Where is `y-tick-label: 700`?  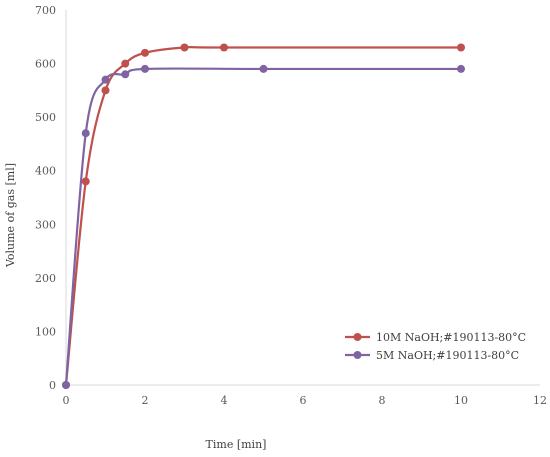
y-tick-label: 700 is located at coordinates (45, 10).